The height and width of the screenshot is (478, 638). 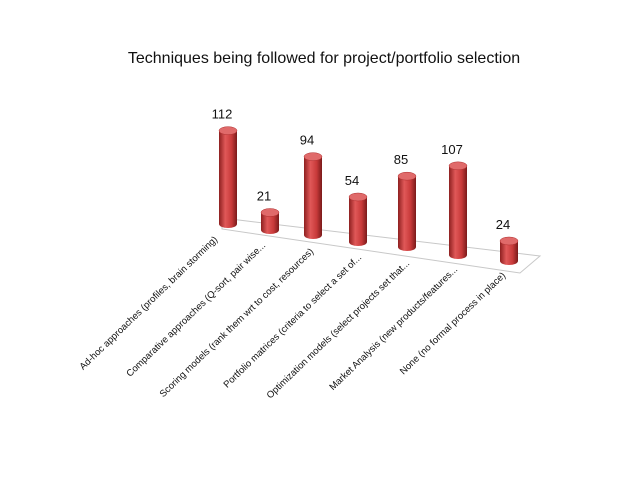 What do you see at coordinates (264, 196) in the screenshot?
I see `data-label: 21` at bounding box center [264, 196].